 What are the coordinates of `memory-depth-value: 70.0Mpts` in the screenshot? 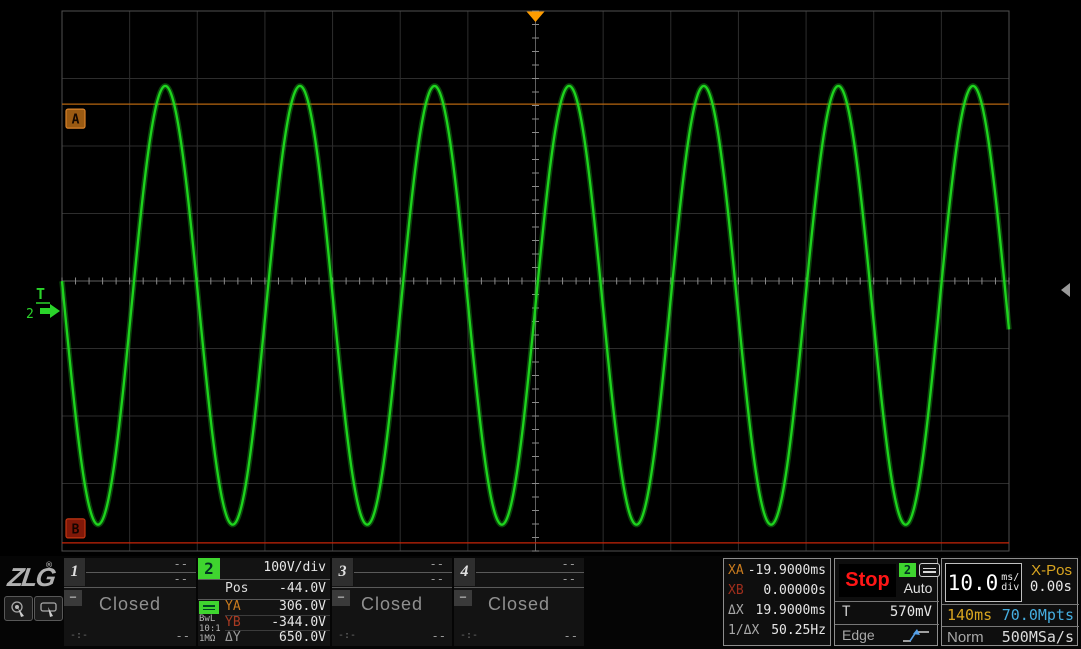 It's located at (1037, 615).